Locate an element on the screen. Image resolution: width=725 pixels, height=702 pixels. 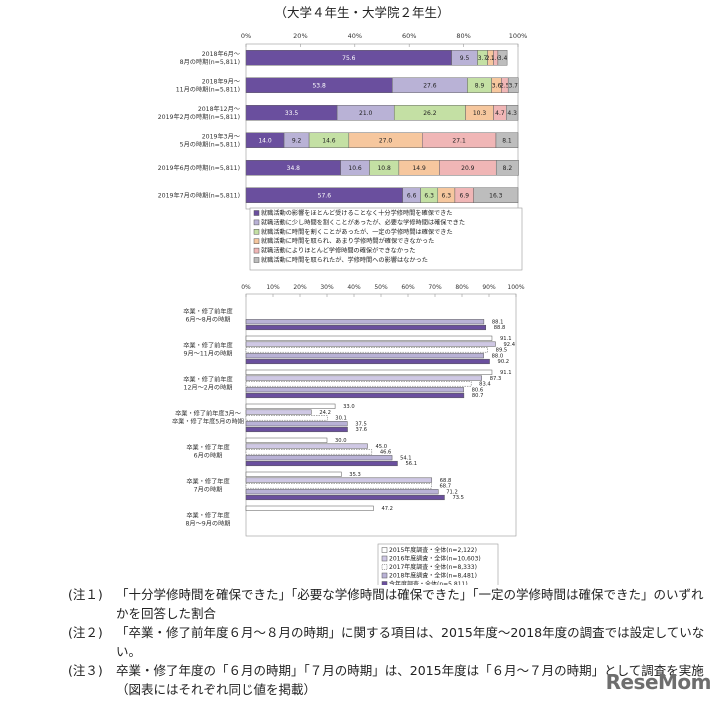
chart-2-category-line: 7月の時期 is located at coordinates (208, 490).